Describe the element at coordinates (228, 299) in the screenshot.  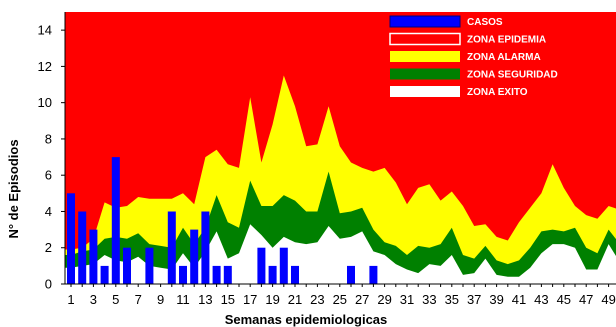
I see `x-tick-label: 15` at that location.